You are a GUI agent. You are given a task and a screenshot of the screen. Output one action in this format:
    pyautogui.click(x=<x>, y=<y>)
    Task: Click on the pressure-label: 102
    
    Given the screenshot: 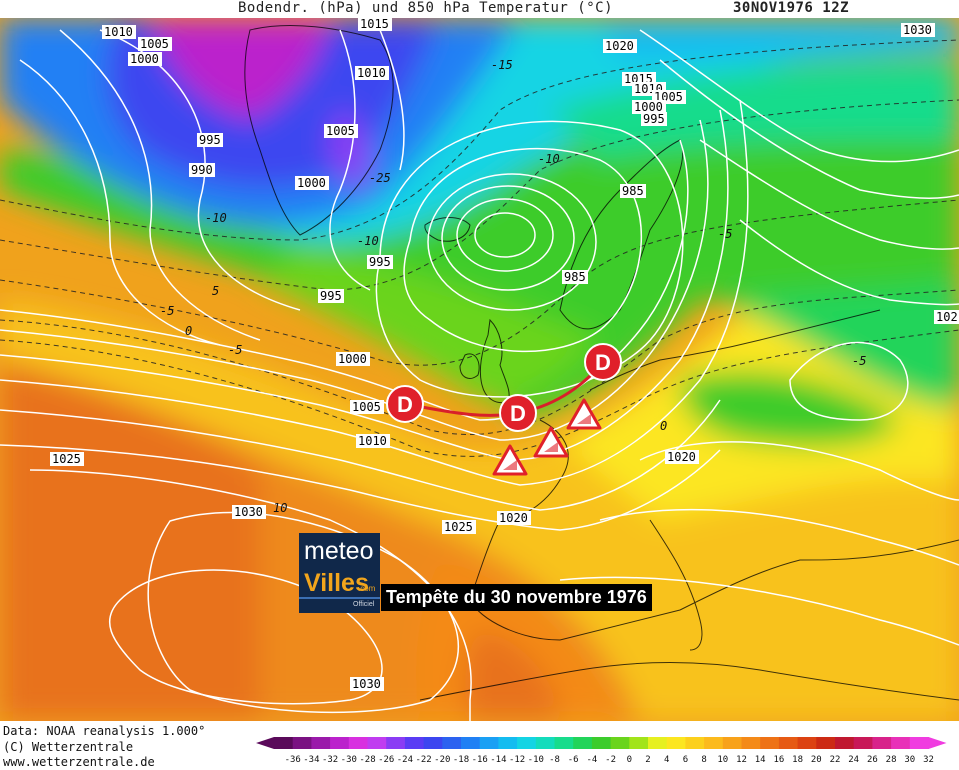 What is the action you would take?
    pyautogui.click(x=946, y=317)
    